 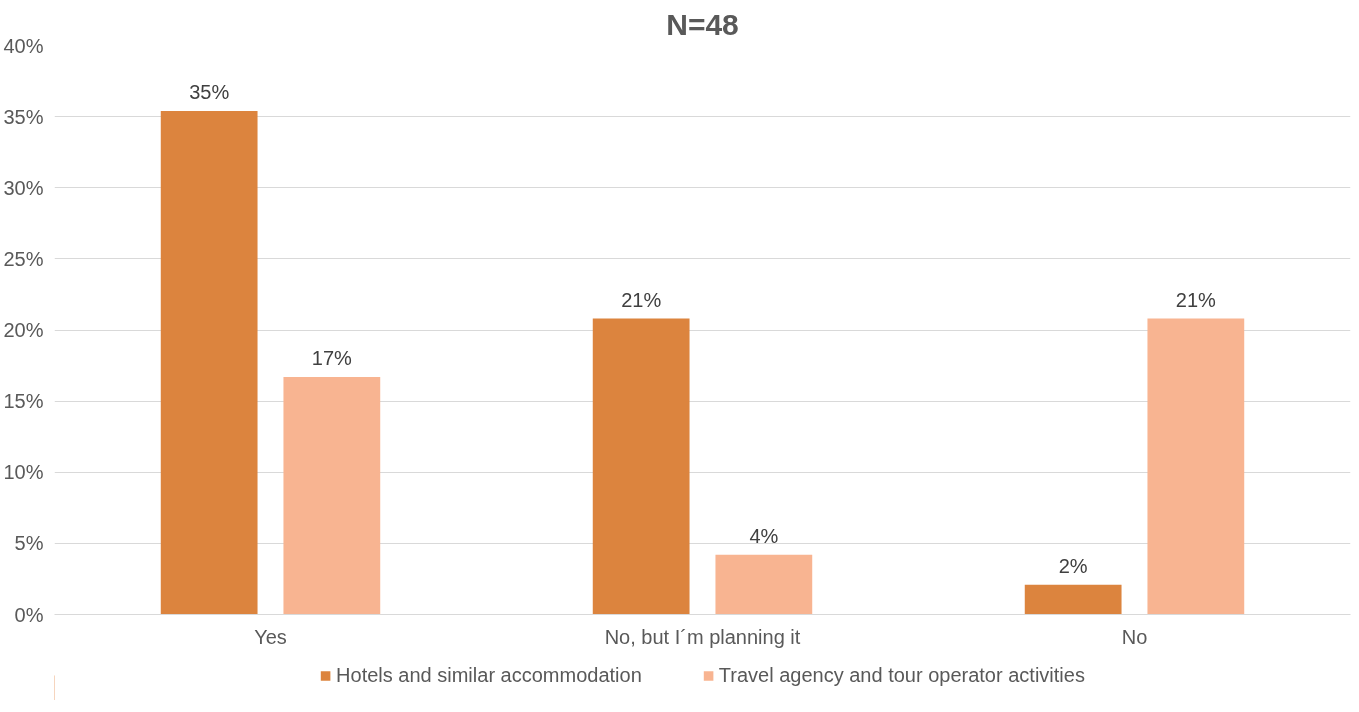 I want to click on data-label: 4%, so click(x=764, y=535).